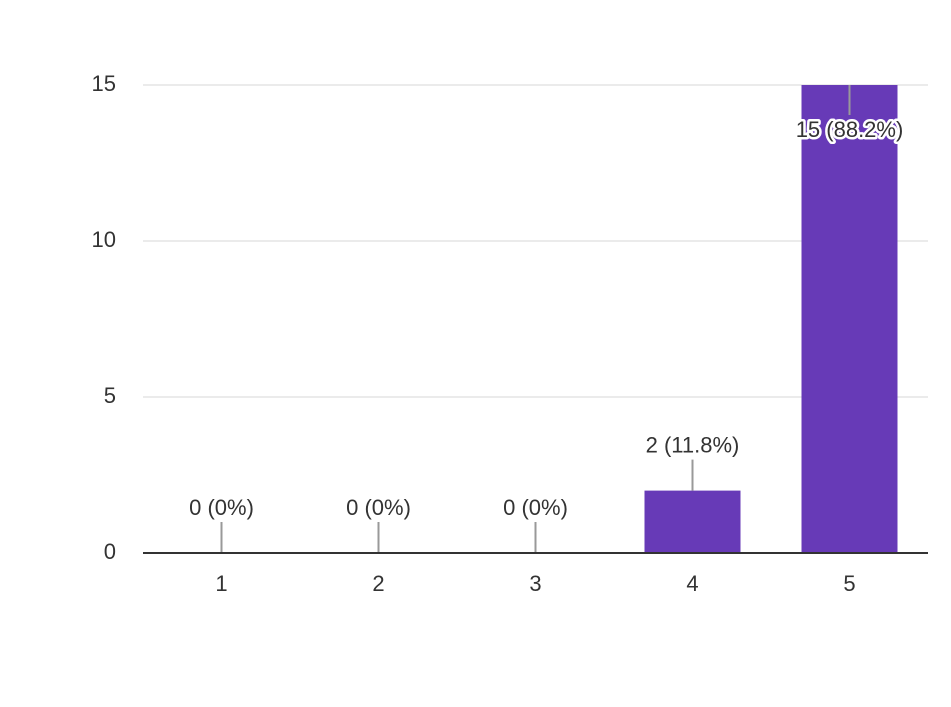 This screenshot has height=707, width=951. What do you see at coordinates (378, 583) in the screenshot?
I see `x-tick-label: 2` at bounding box center [378, 583].